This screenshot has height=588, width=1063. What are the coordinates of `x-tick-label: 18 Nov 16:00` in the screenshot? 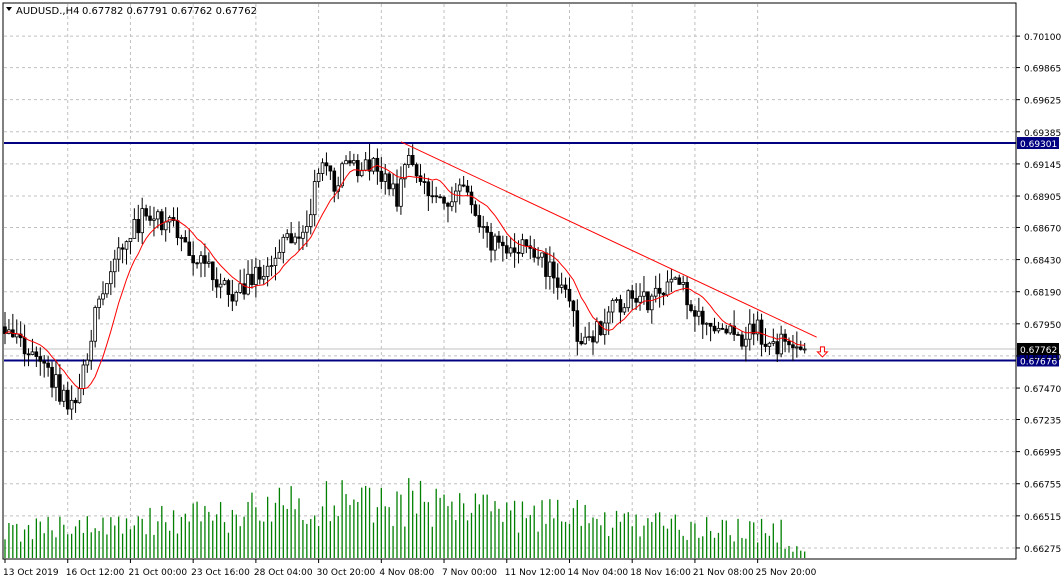 It's located at (660, 573).